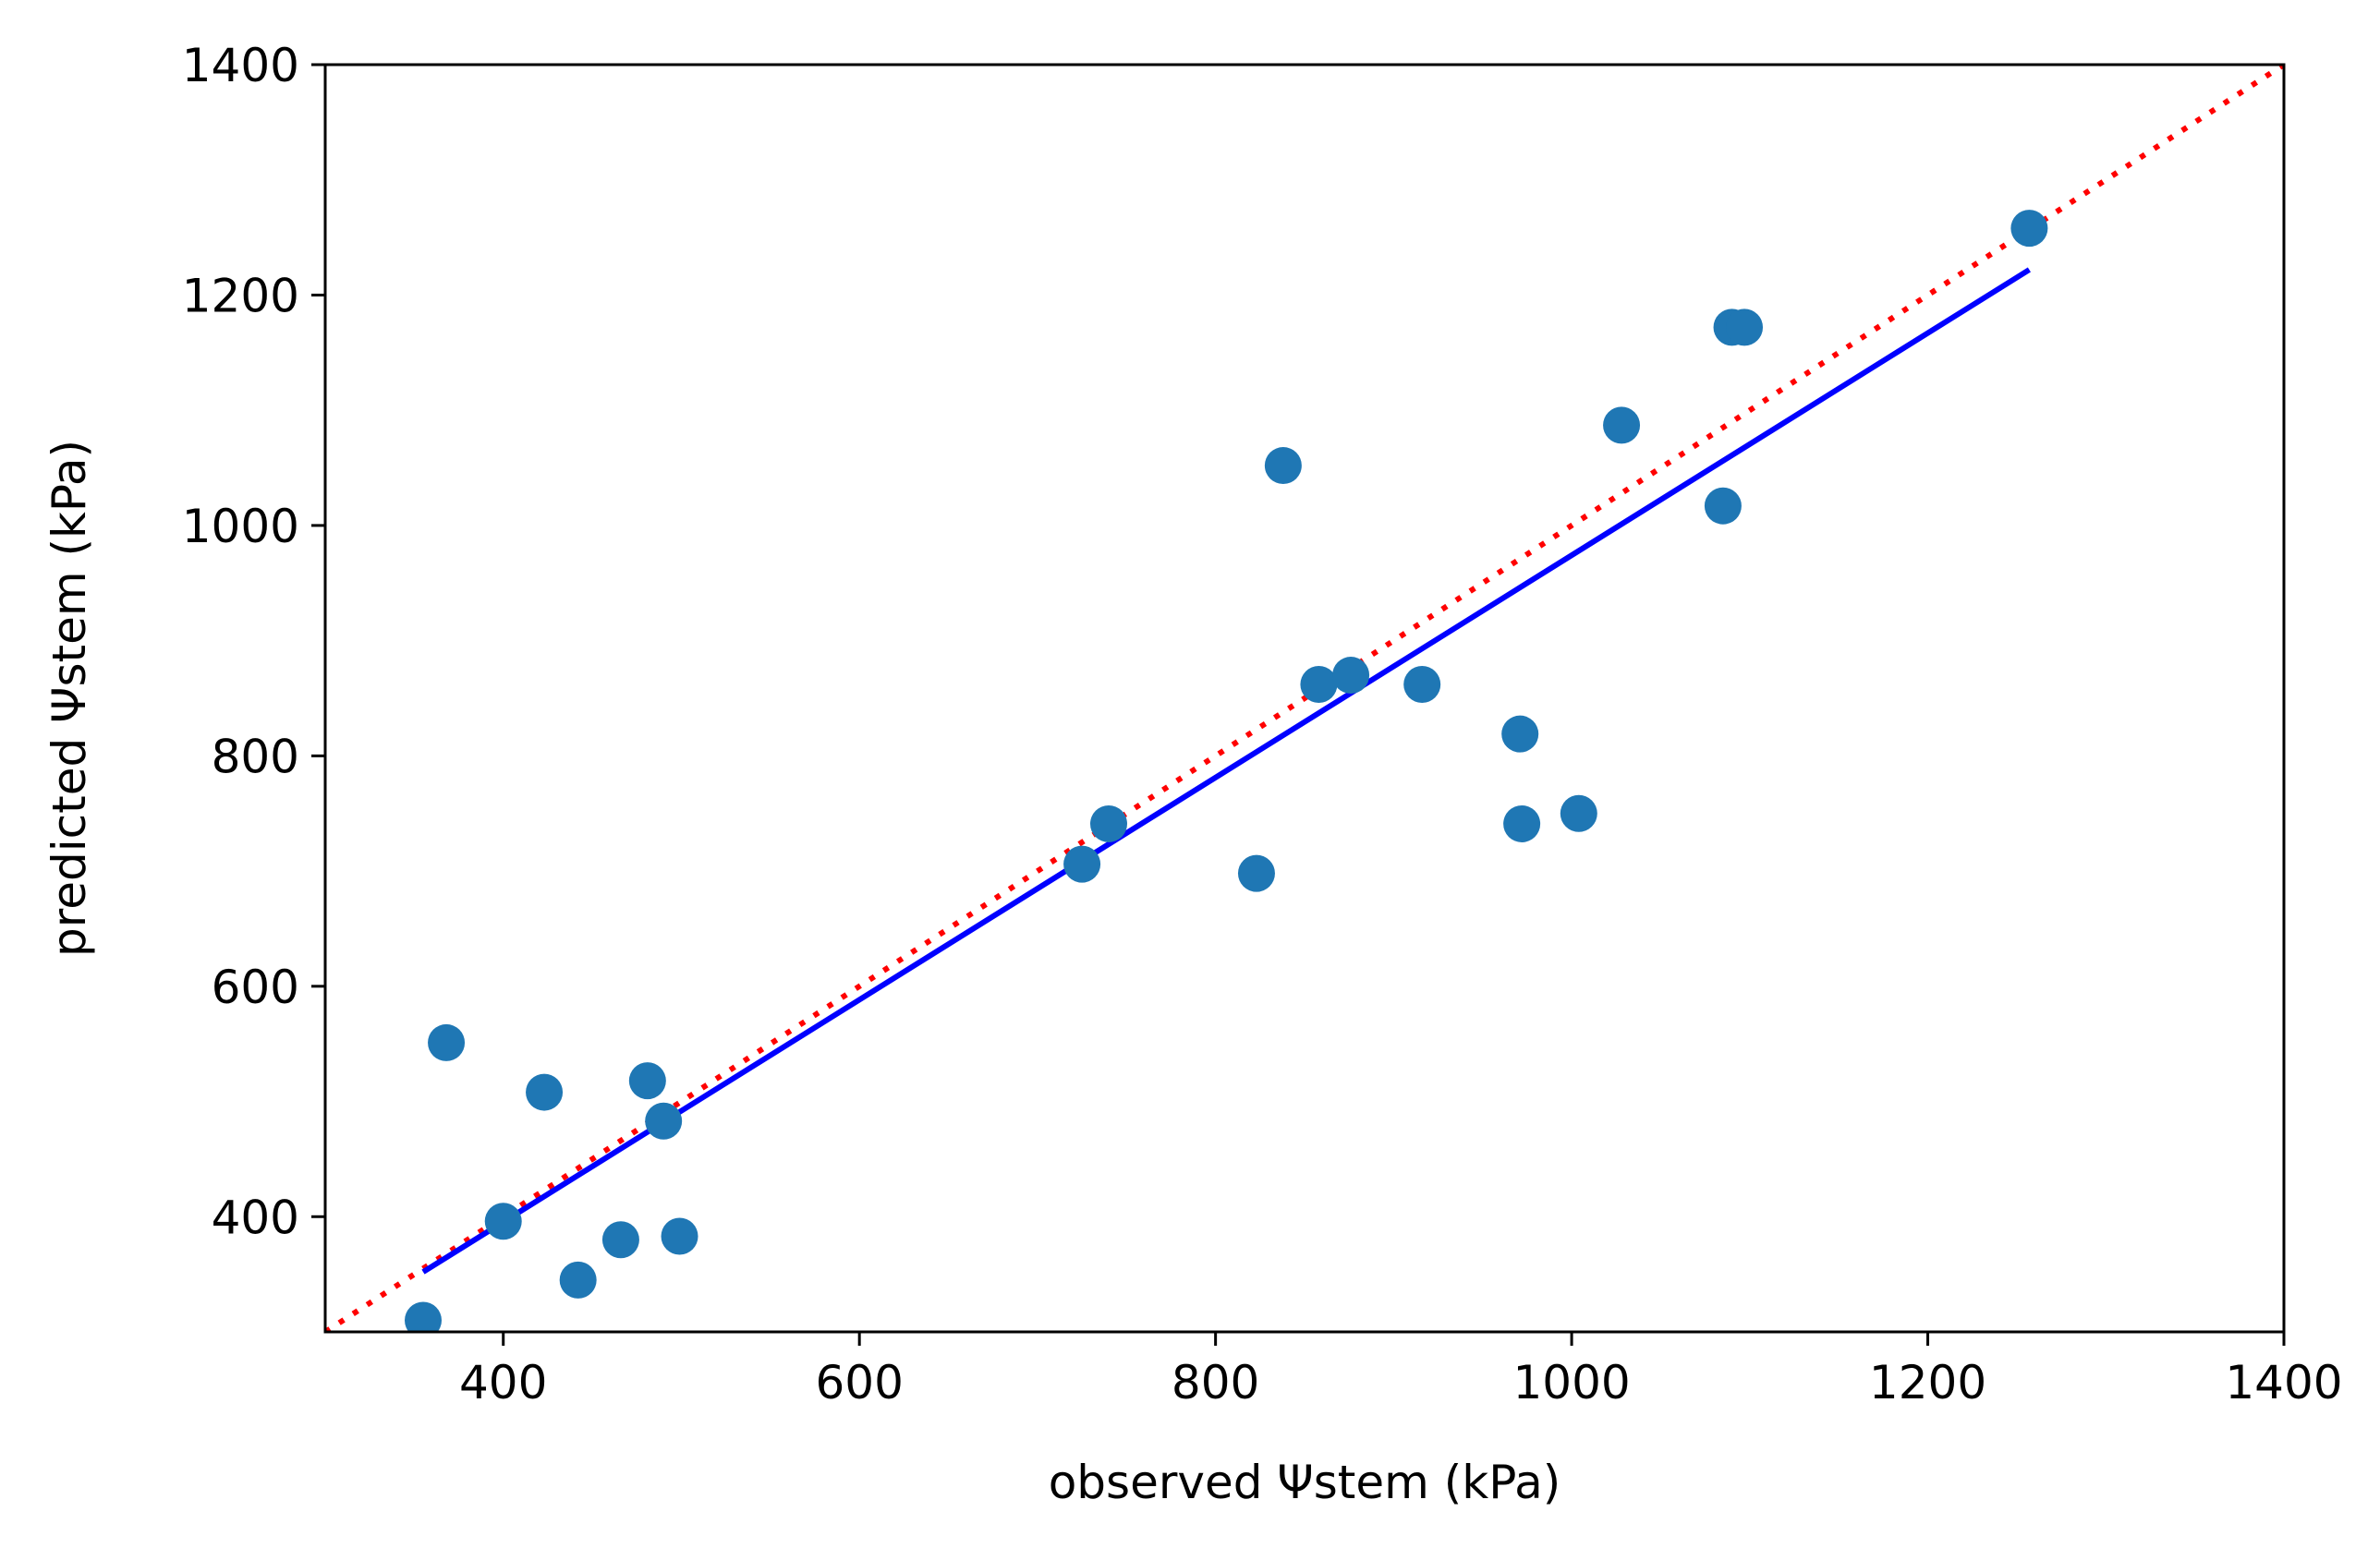 Image resolution: width=2380 pixels, height=1548 pixels. What do you see at coordinates (1305, 1482) in the screenshot?
I see `x-axis-label: observed Ψstem (kPa)` at bounding box center [1305, 1482].